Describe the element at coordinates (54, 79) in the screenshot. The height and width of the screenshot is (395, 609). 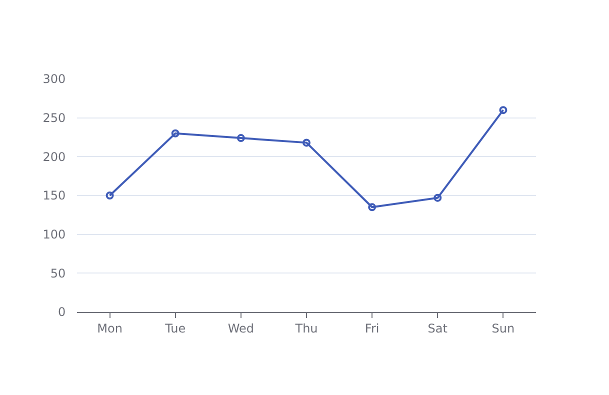
I see `y-tick-label: 300` at that location.